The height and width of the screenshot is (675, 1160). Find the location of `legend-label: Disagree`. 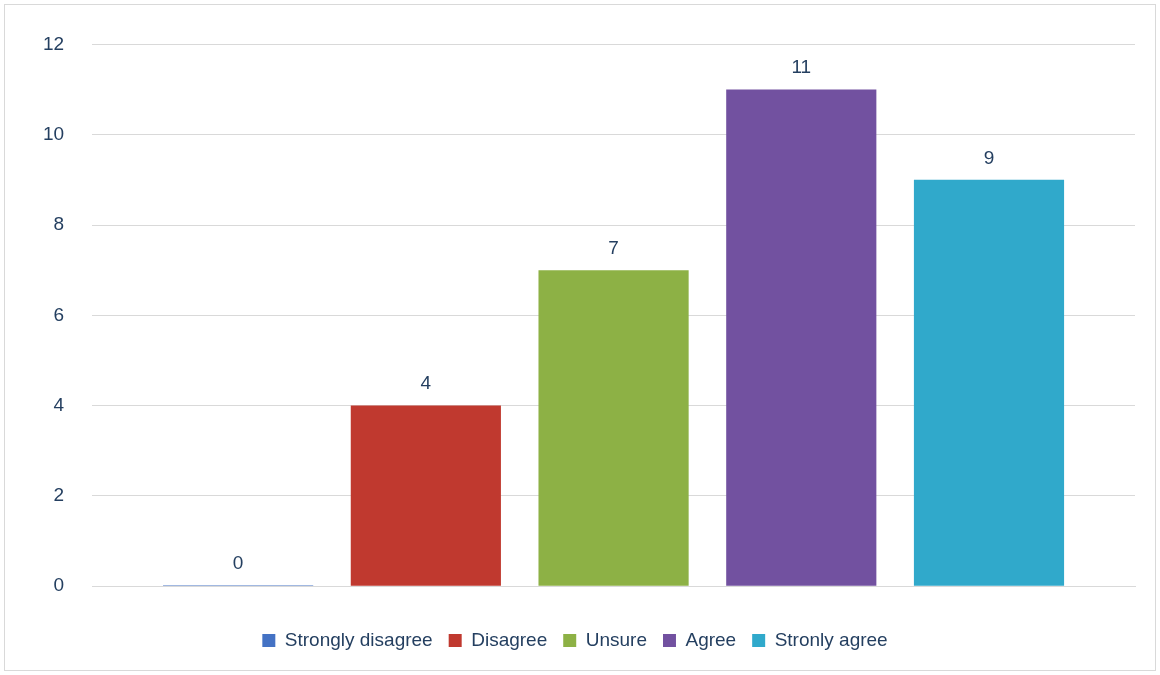

legend-label: Disagree is located at coordinates (509, 639).